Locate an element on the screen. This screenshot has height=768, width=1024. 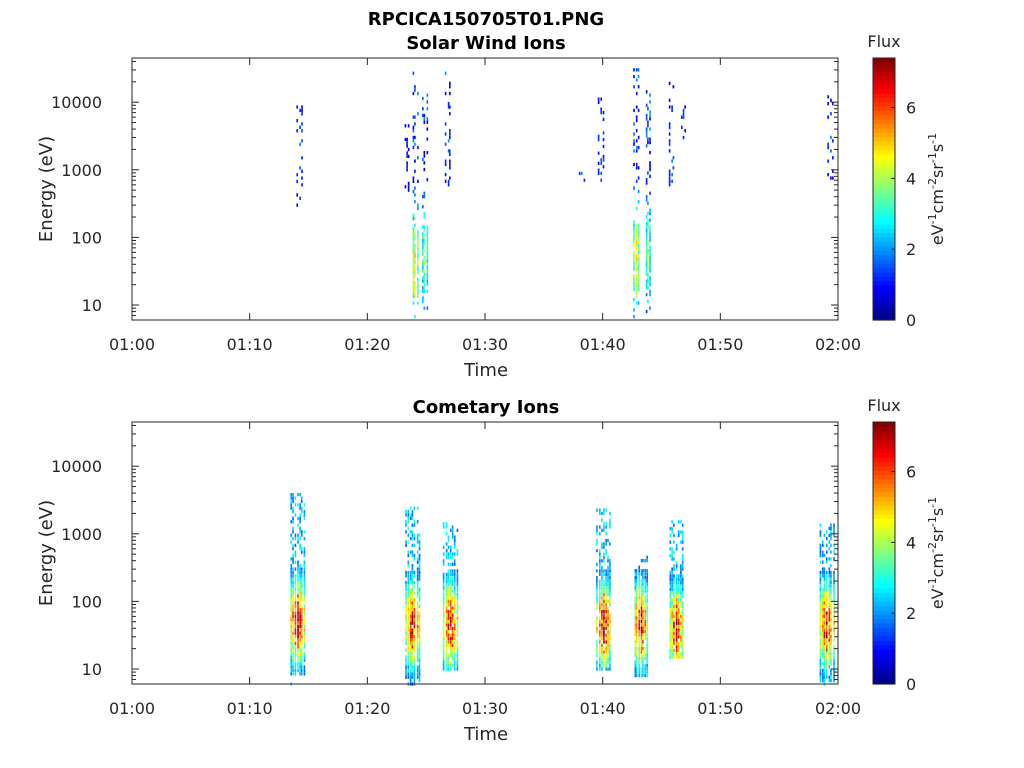
y-tick-label: 10 is located at coordinates (92, 669).